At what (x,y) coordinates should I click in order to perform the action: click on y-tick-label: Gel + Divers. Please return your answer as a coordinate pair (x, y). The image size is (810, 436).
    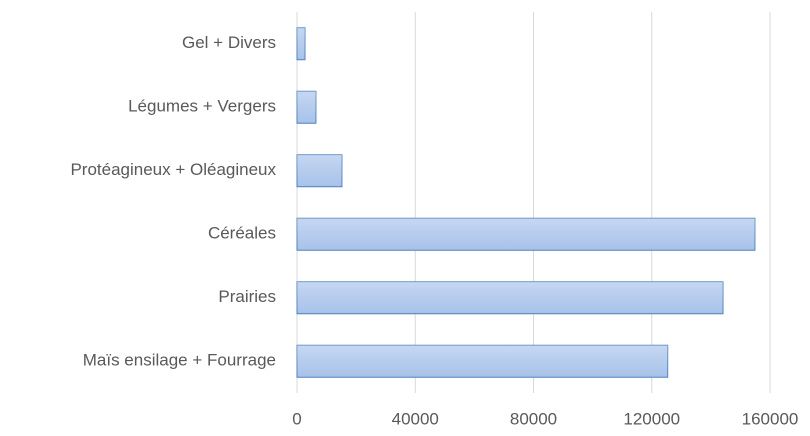
    Looking at the image, I should click on (229, 42).